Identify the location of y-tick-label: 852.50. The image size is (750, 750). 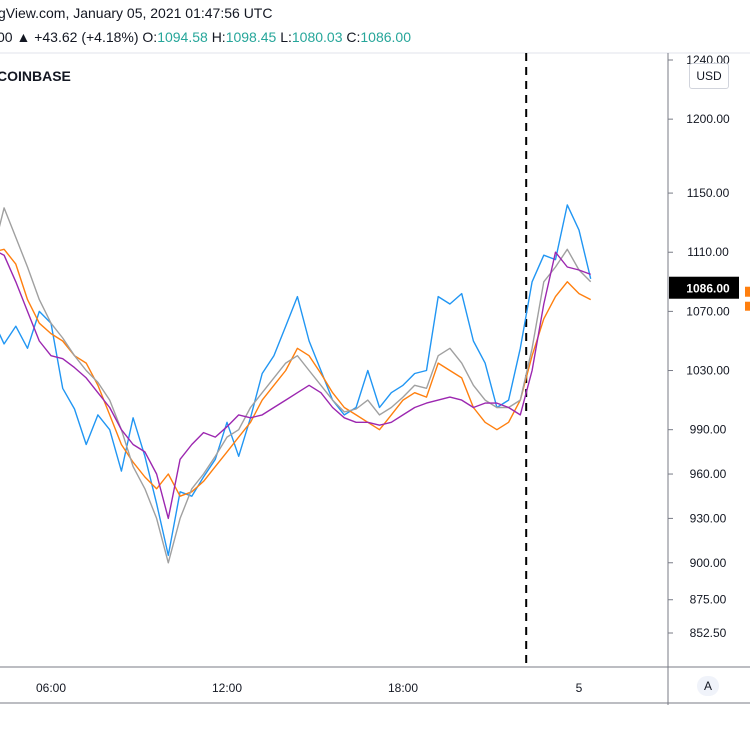
(708, 633).